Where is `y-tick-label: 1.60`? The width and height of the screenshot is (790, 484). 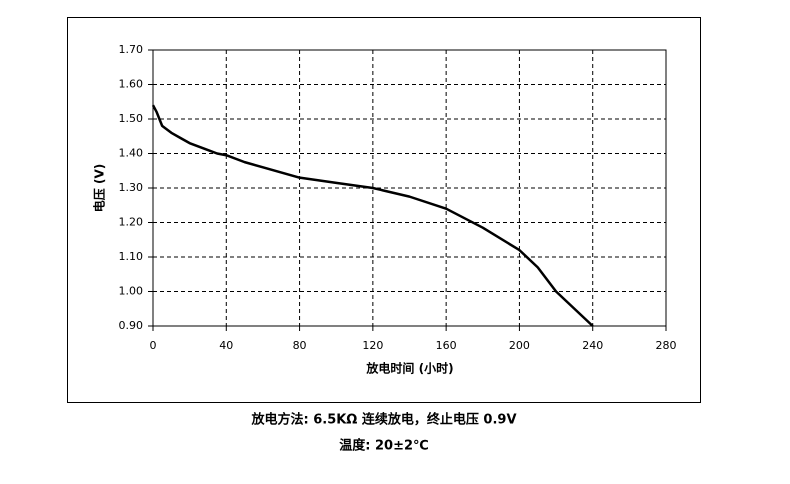
y-tick-label: 1.60 is located at coordinates (131, 84).